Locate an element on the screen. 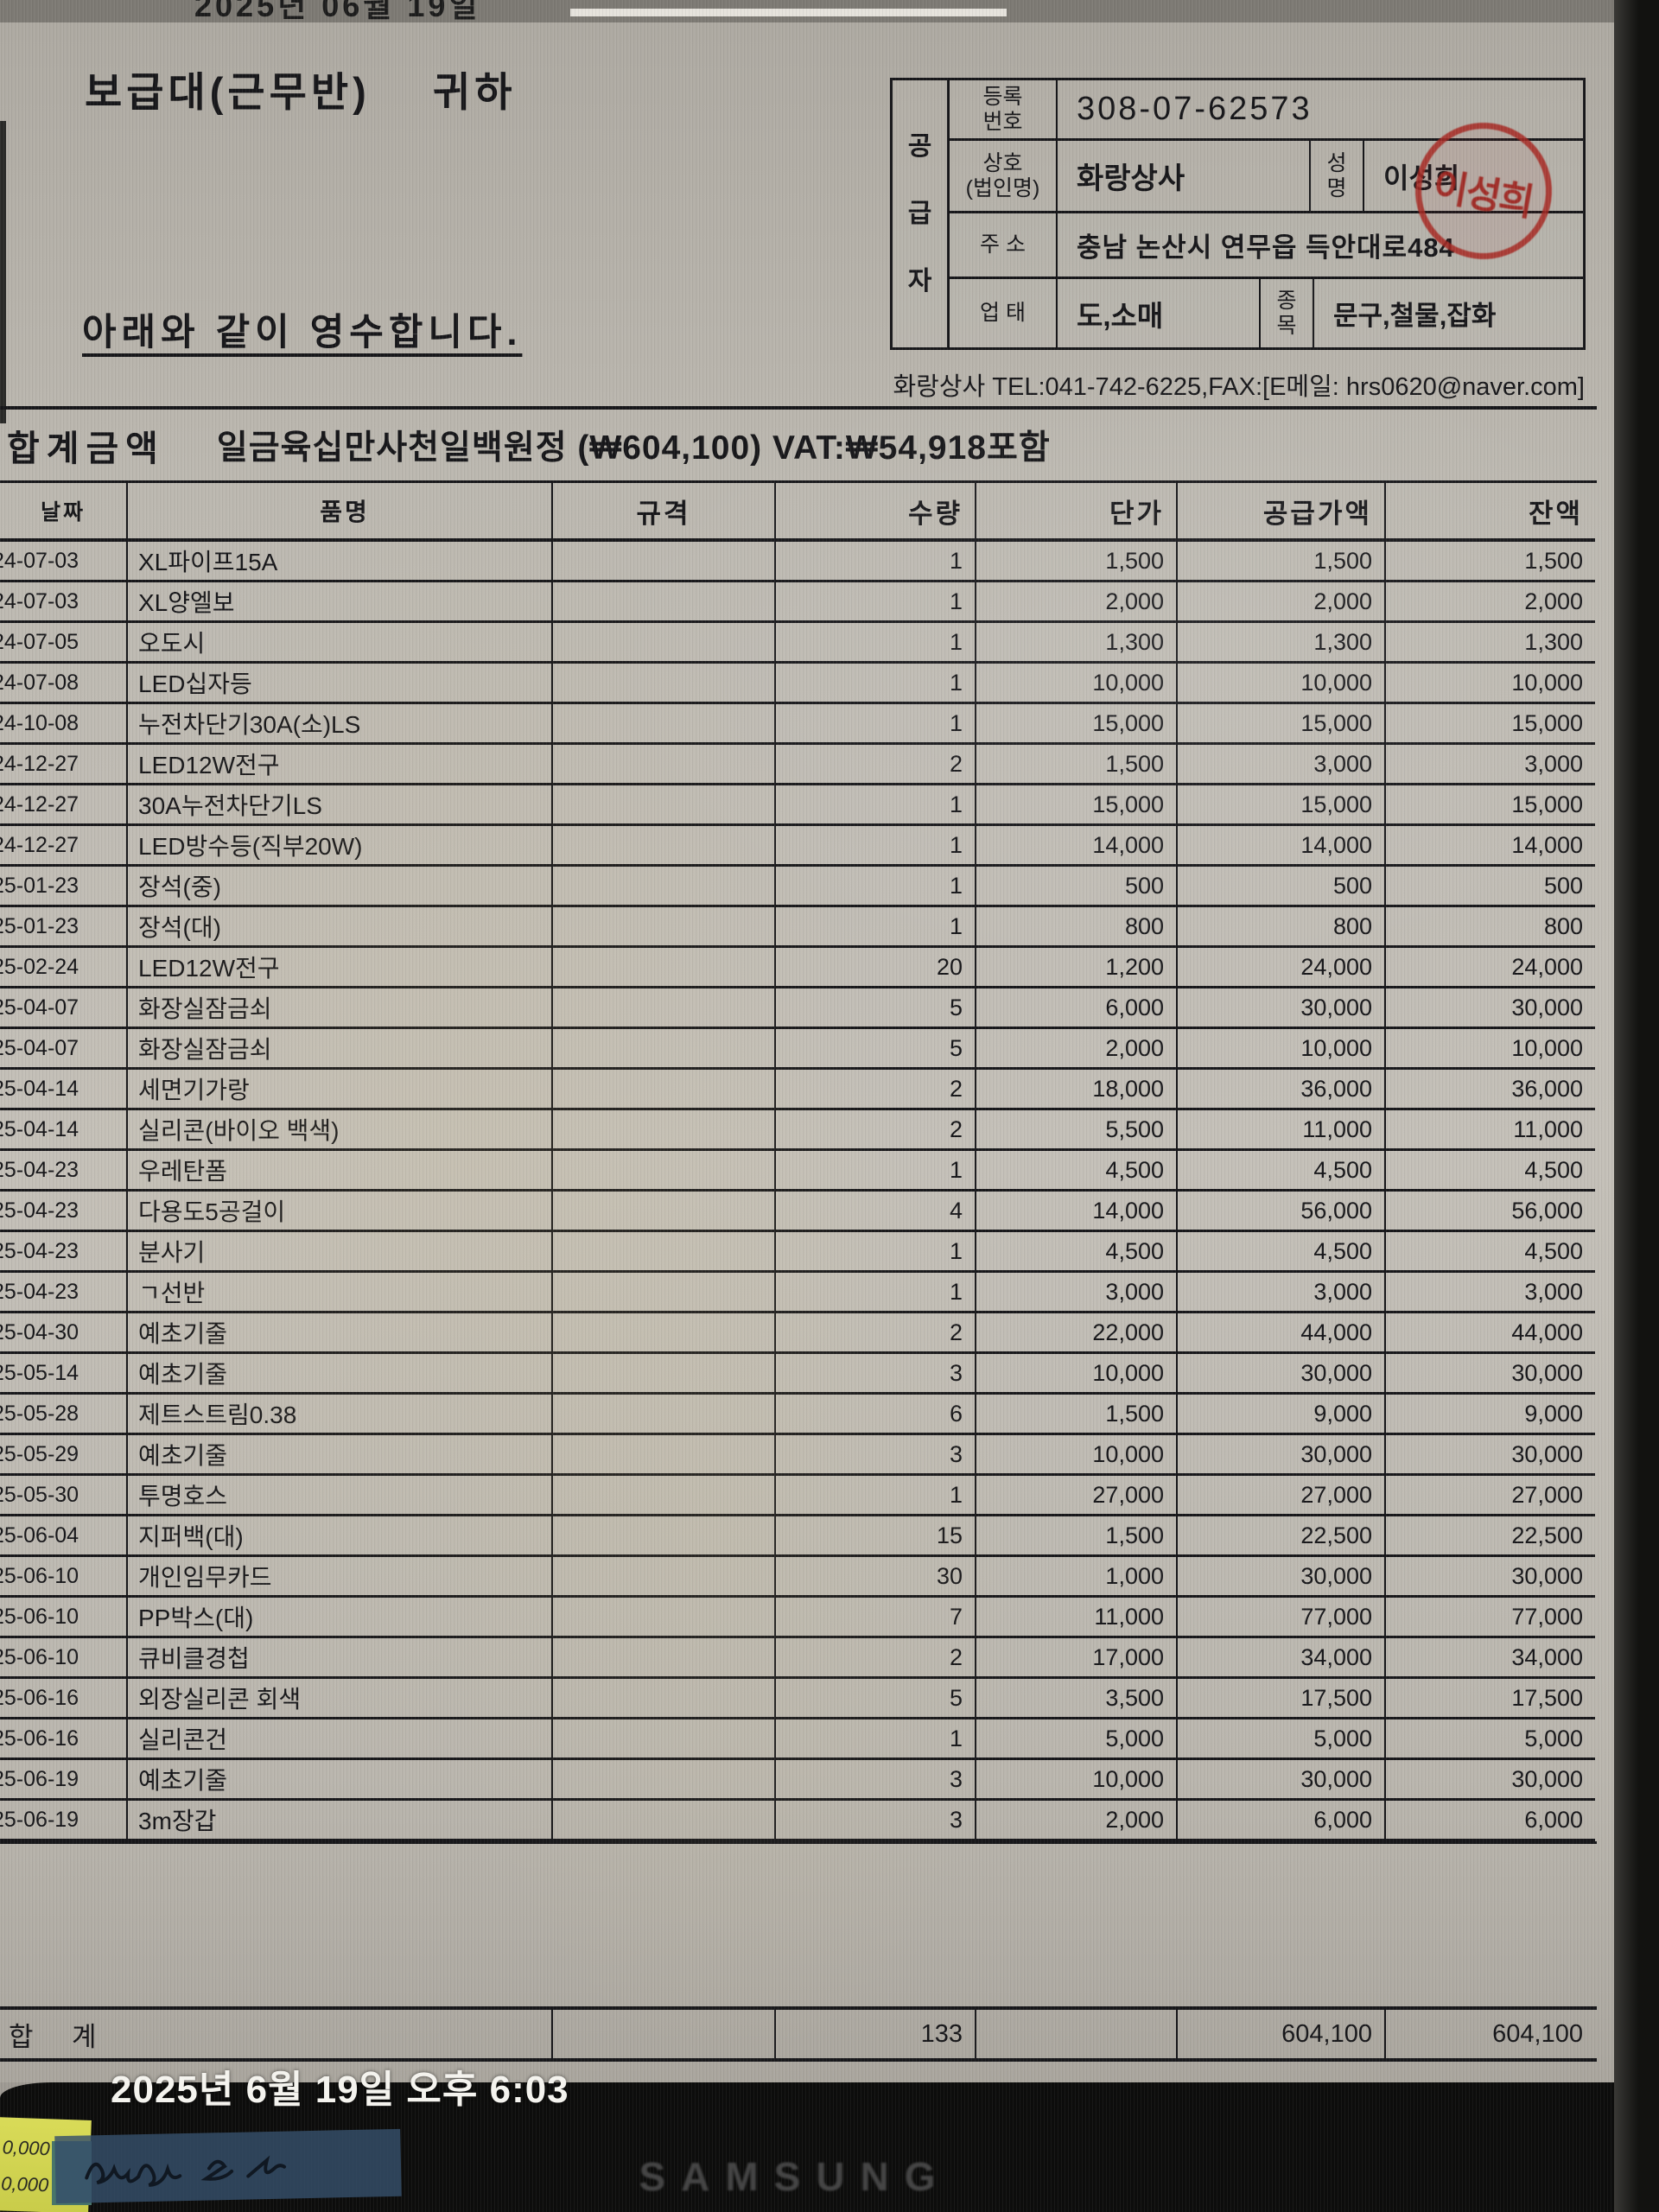  column-header-3: 수량 is located at coordinates (876, 512).